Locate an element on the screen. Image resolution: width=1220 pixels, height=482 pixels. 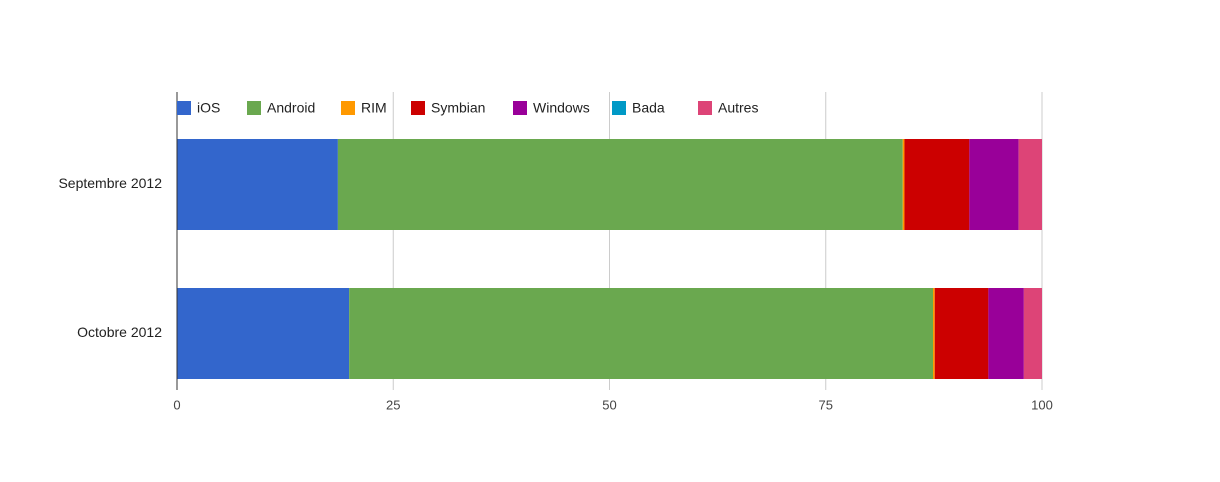
legend-label: Symbian is located at coordinates (458, 108).